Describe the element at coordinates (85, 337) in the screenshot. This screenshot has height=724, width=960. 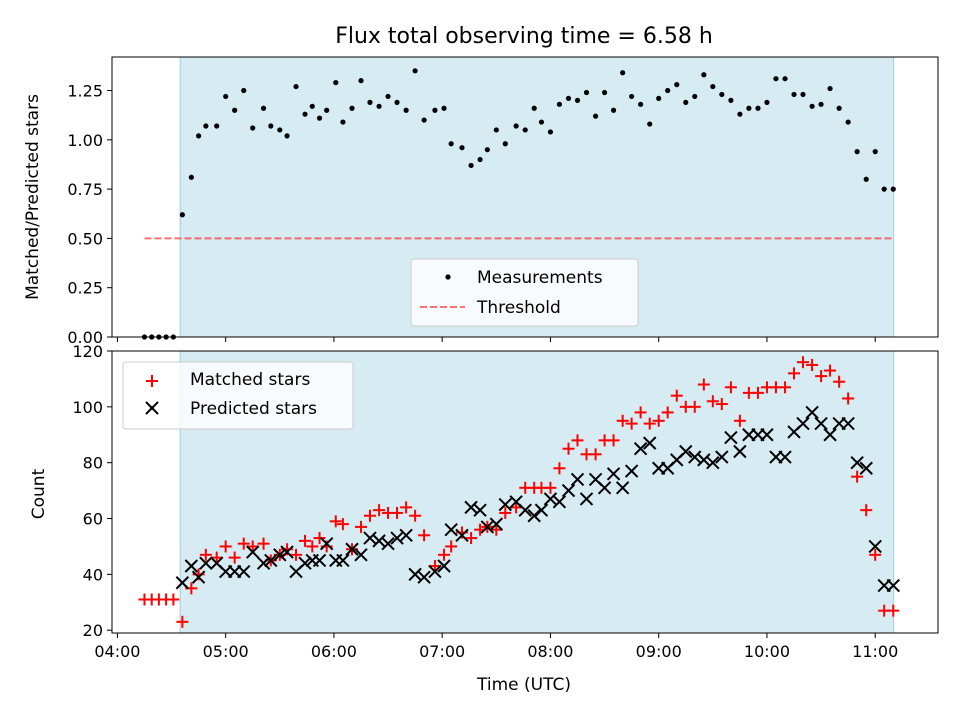
I see `y-tick-label: 0.00` at that location.